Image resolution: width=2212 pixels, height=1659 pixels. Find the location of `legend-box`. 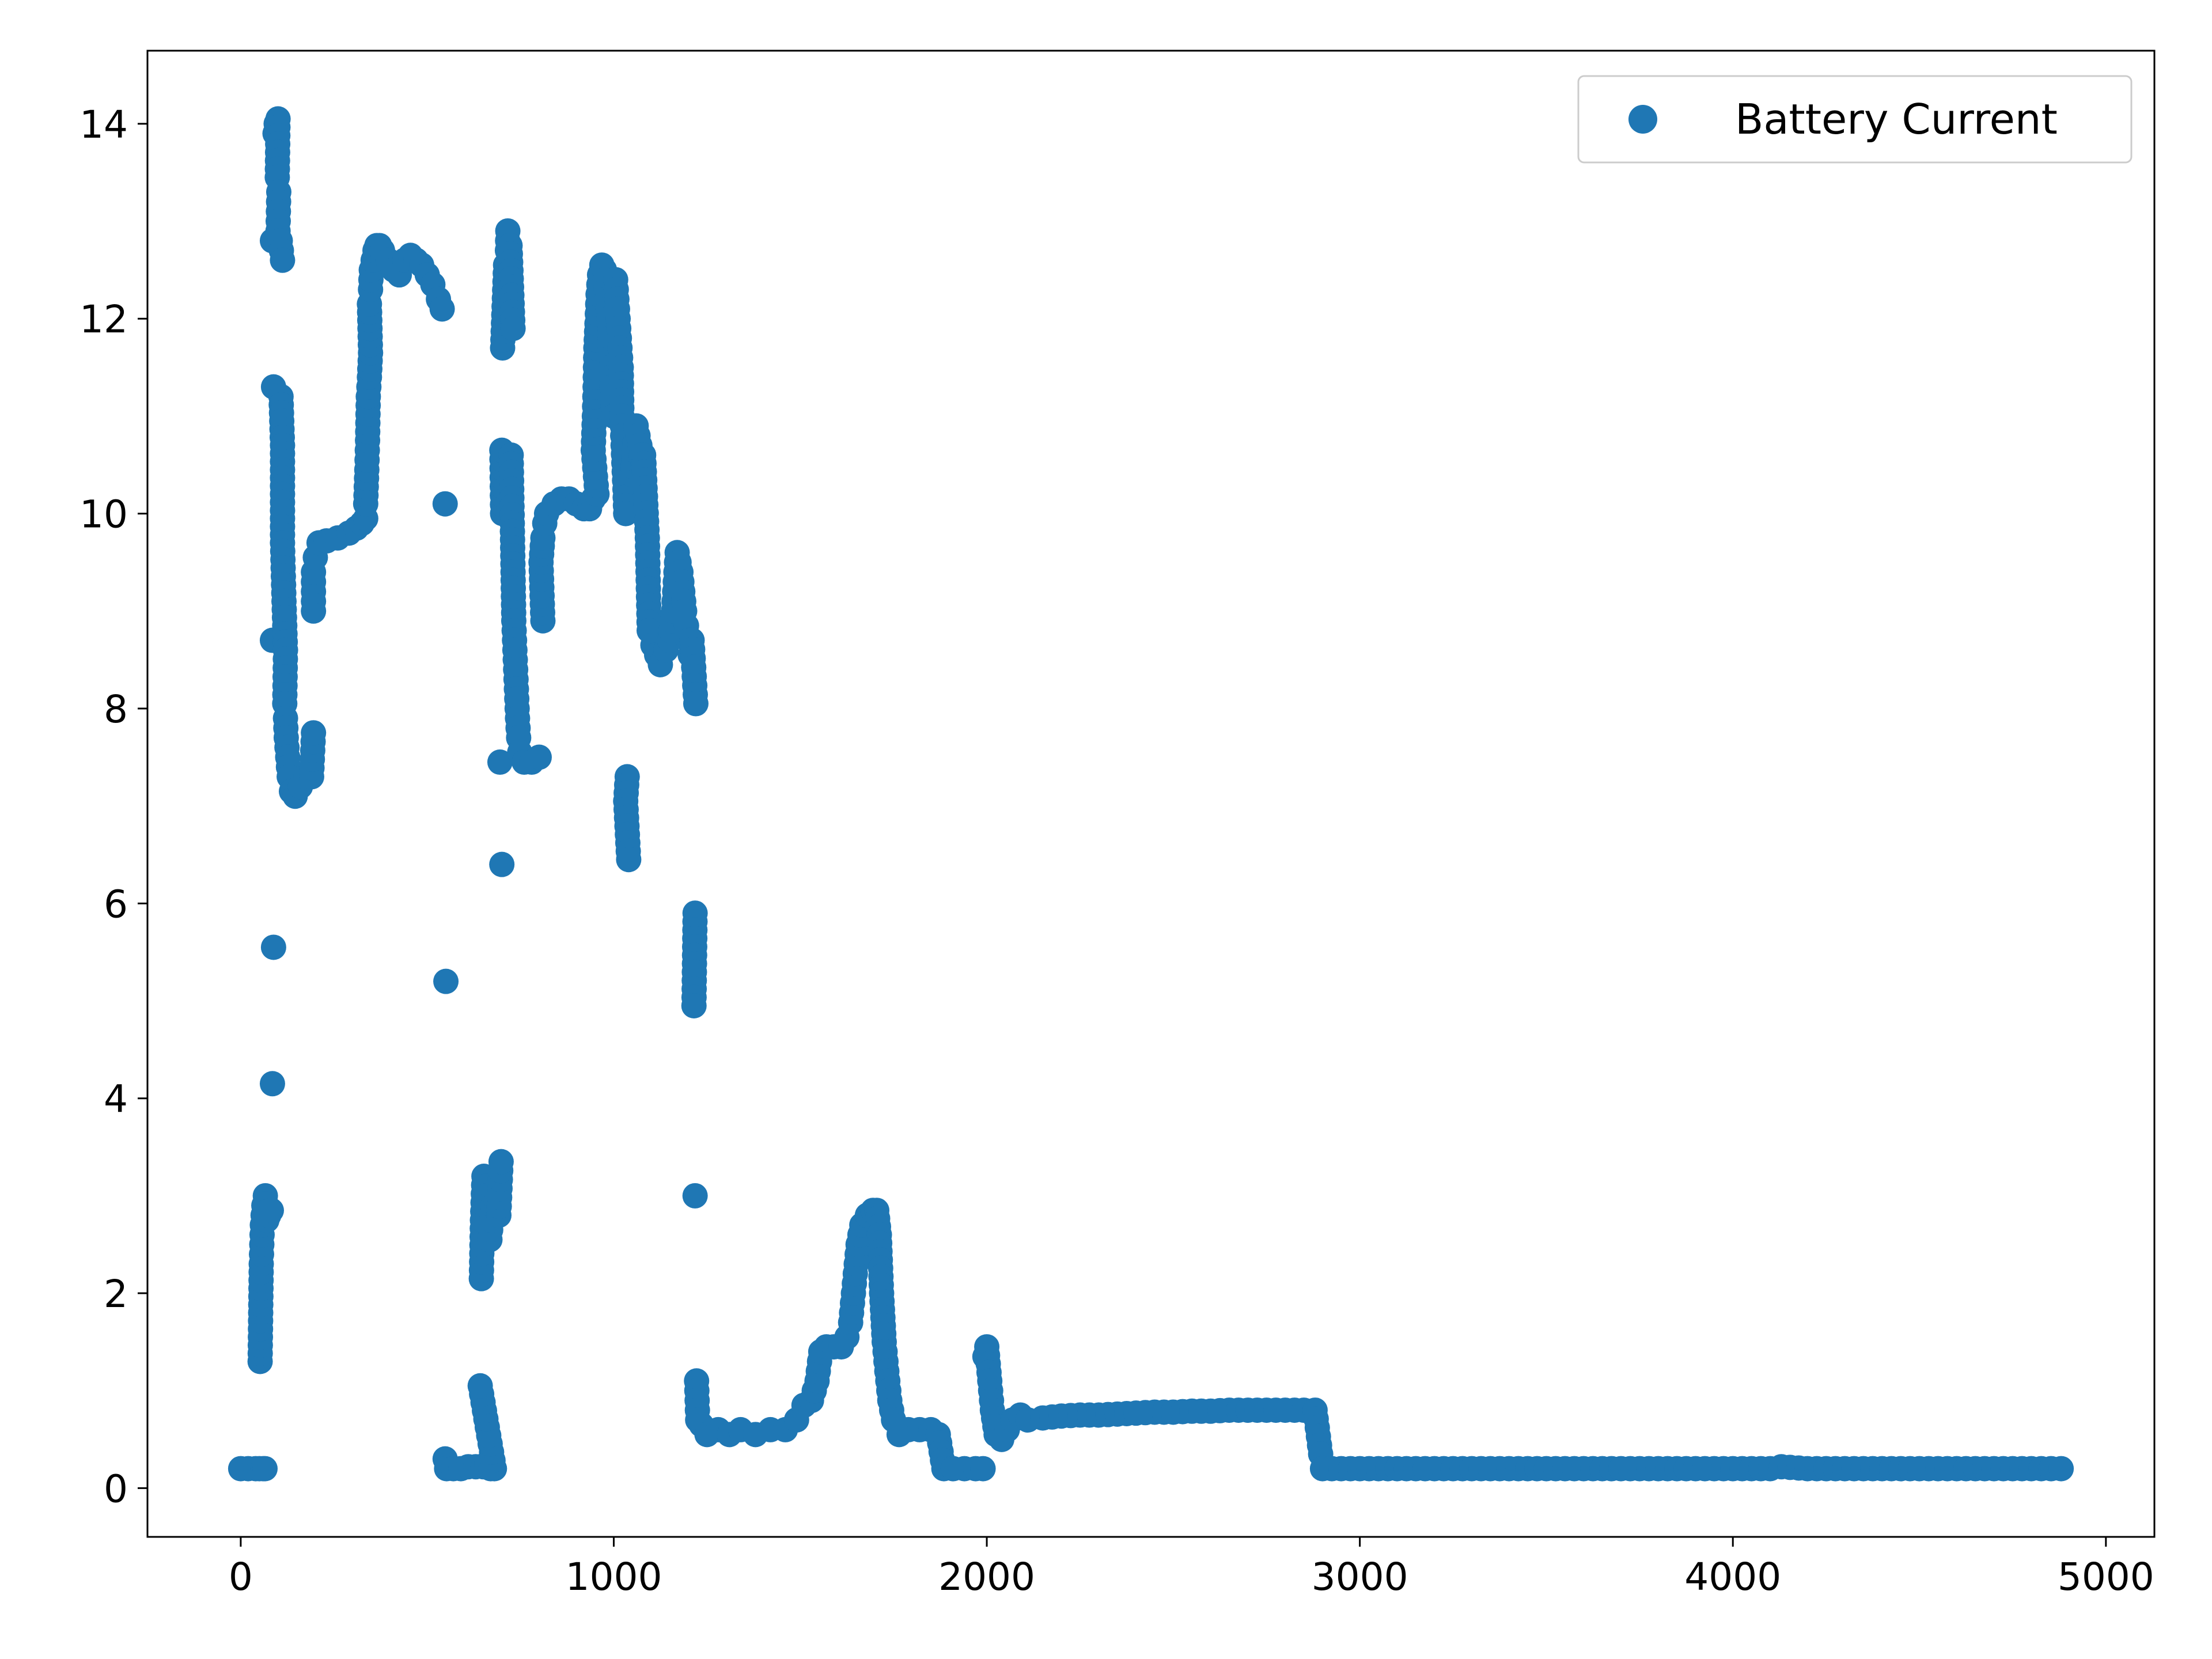

legend-box is located at coordinates (1855, 119).